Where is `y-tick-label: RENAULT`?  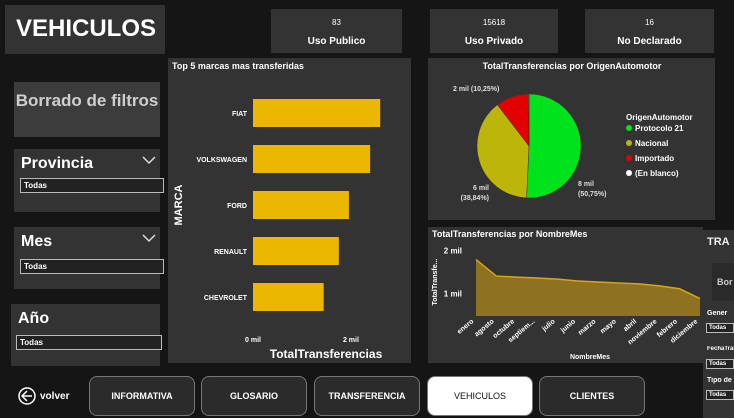 y-tick-label: RENAULT is located at coordinates (231, 252).